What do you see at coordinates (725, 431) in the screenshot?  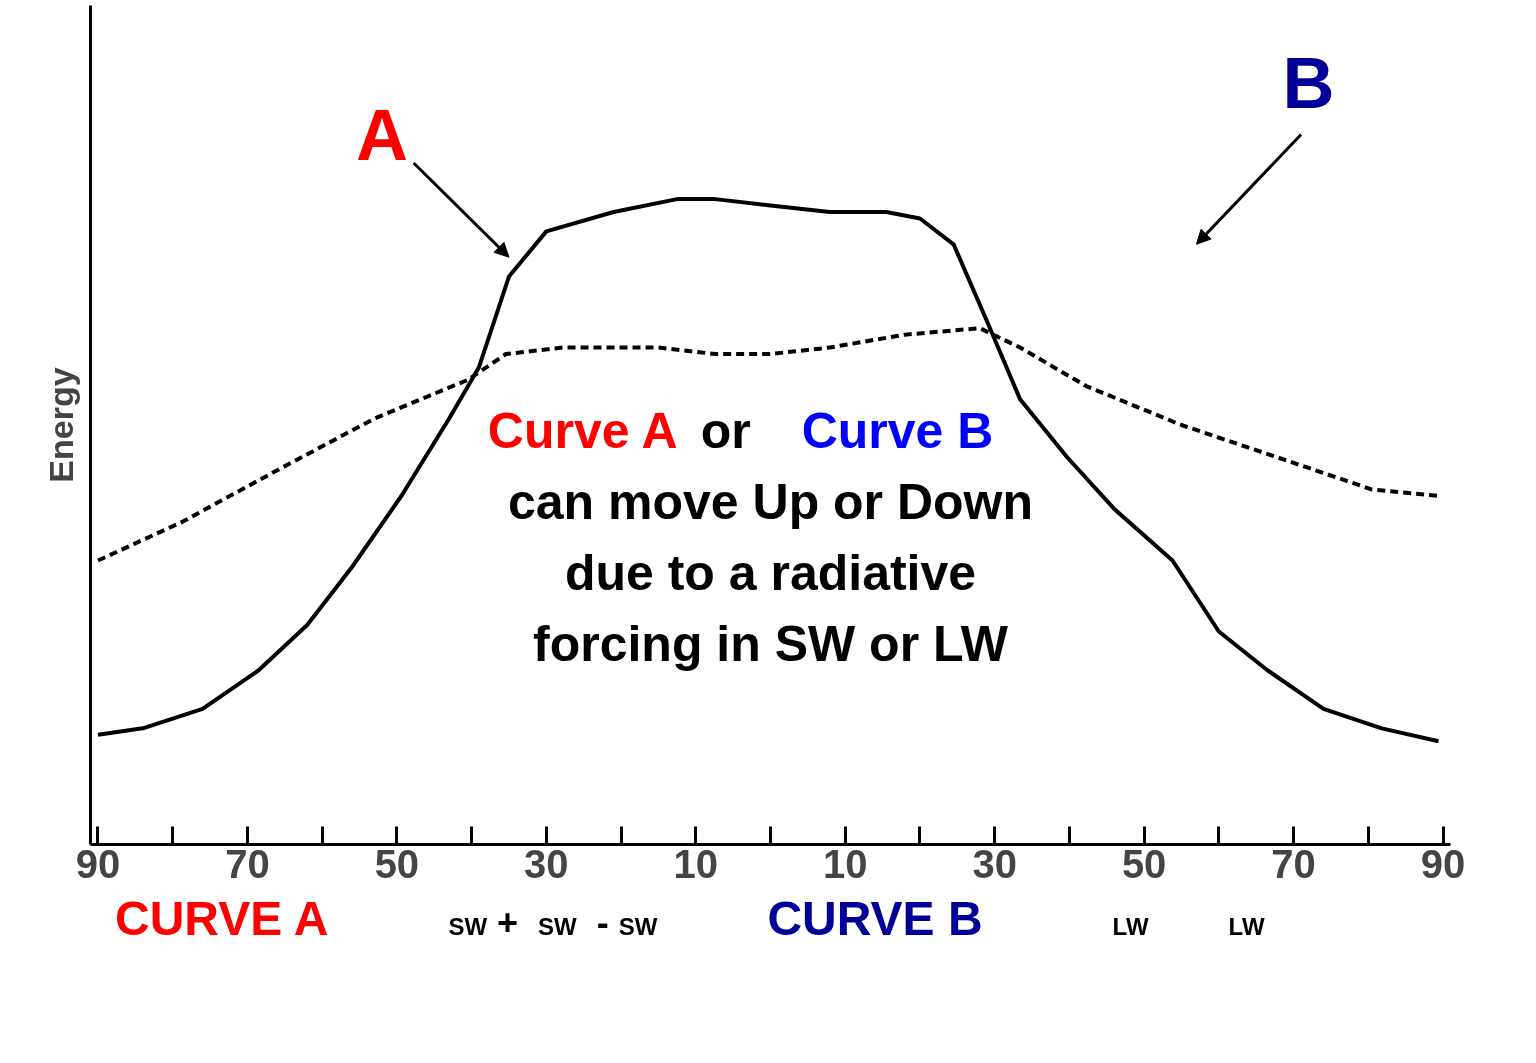 I see `annotation: or` at bounding box center [725, 431].